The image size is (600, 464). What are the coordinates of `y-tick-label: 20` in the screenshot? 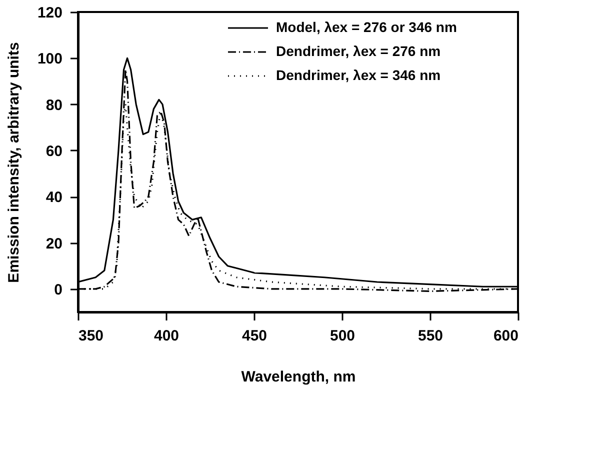 It's located at (54, 243).